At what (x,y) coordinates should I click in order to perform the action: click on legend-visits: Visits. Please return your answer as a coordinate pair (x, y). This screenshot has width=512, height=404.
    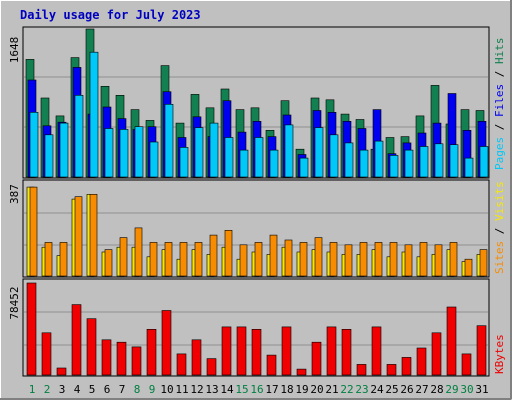
    Looking at the image, I should click on (499, 201).